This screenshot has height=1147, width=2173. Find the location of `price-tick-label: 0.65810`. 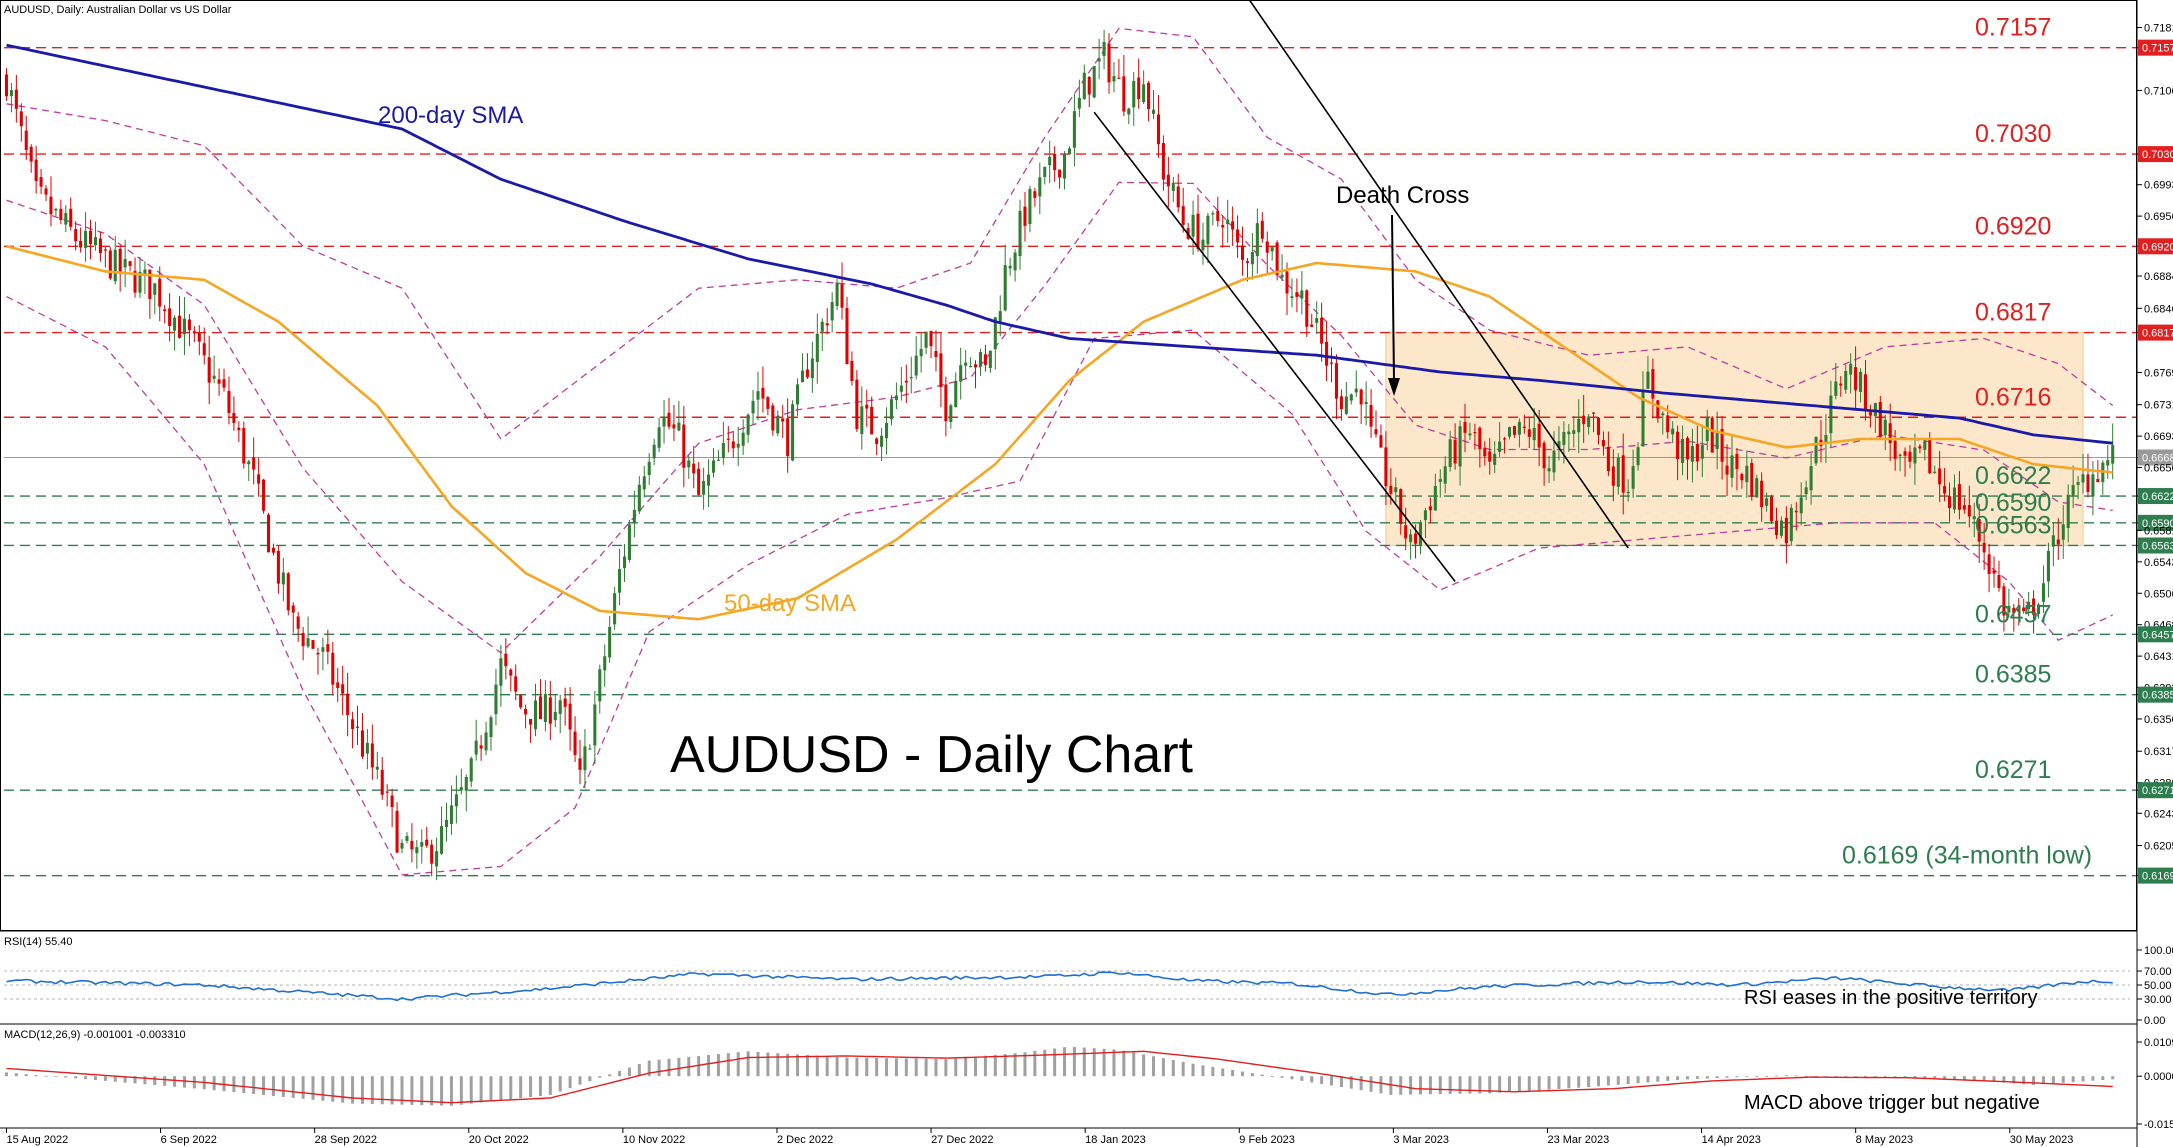

price-tick-label: 0.65810 is located at coordinates (2158, 531).